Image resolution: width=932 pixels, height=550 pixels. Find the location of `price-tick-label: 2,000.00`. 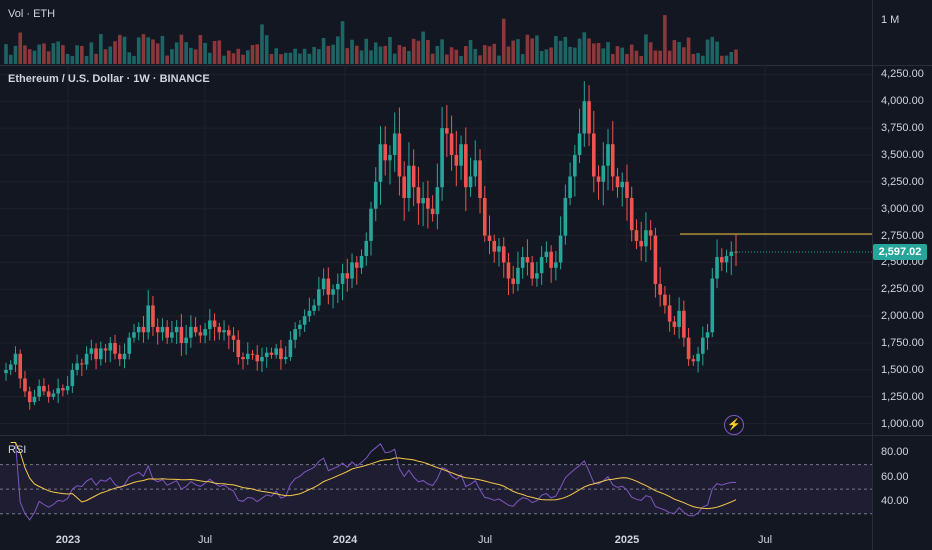

price-tick-label: 2,000.00 is located at coordinates (902, 316).